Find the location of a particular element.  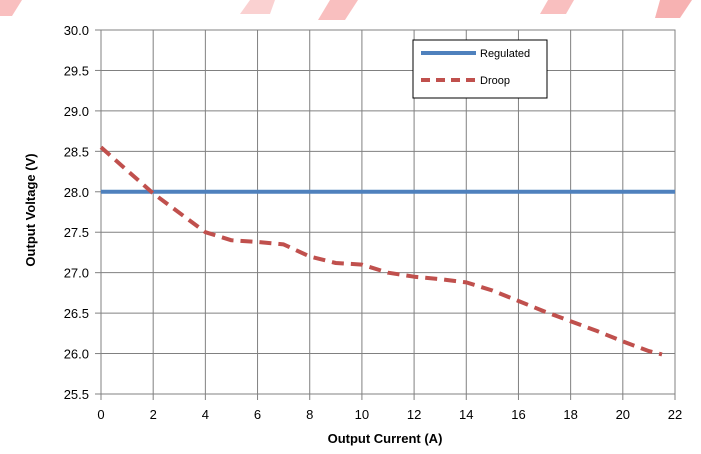

x-tick-label: 0 is located at coordinates (100, 414).